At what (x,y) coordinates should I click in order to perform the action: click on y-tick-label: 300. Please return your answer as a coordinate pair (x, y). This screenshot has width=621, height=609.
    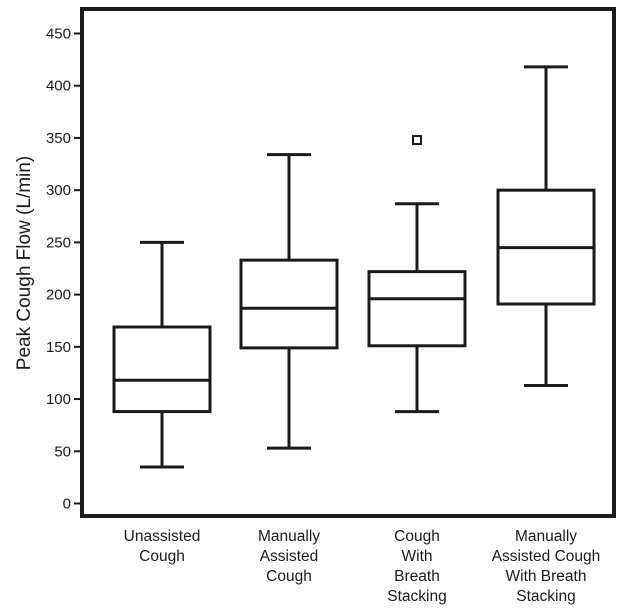
    Looking at the image, I should click on (58, 190).